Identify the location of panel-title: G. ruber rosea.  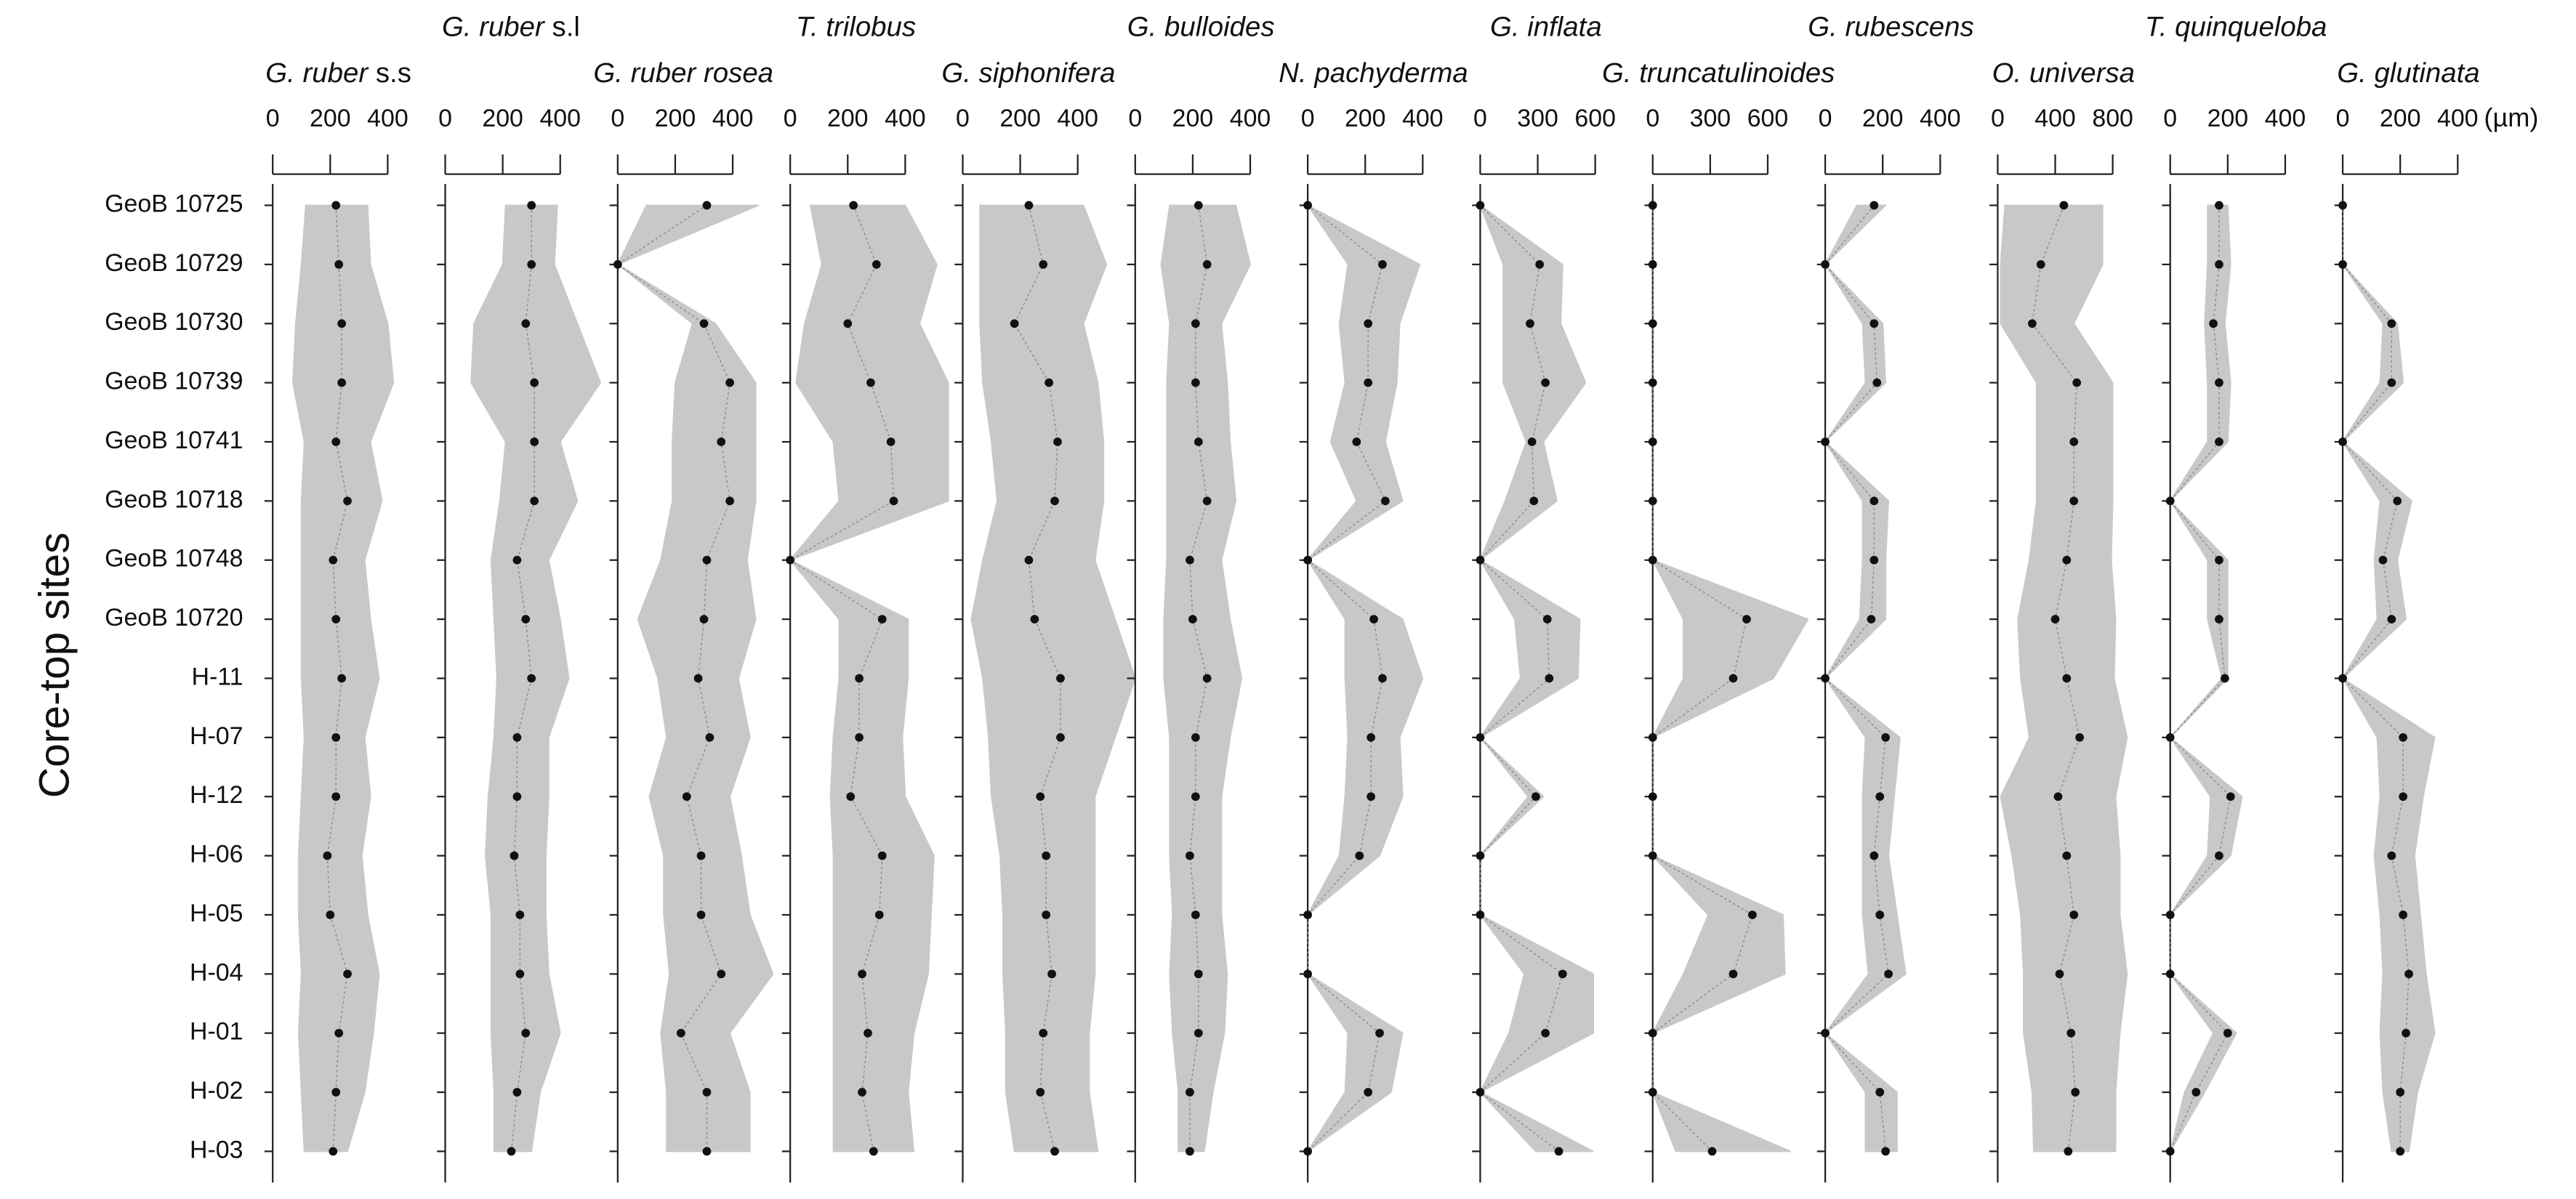
(683, 73).